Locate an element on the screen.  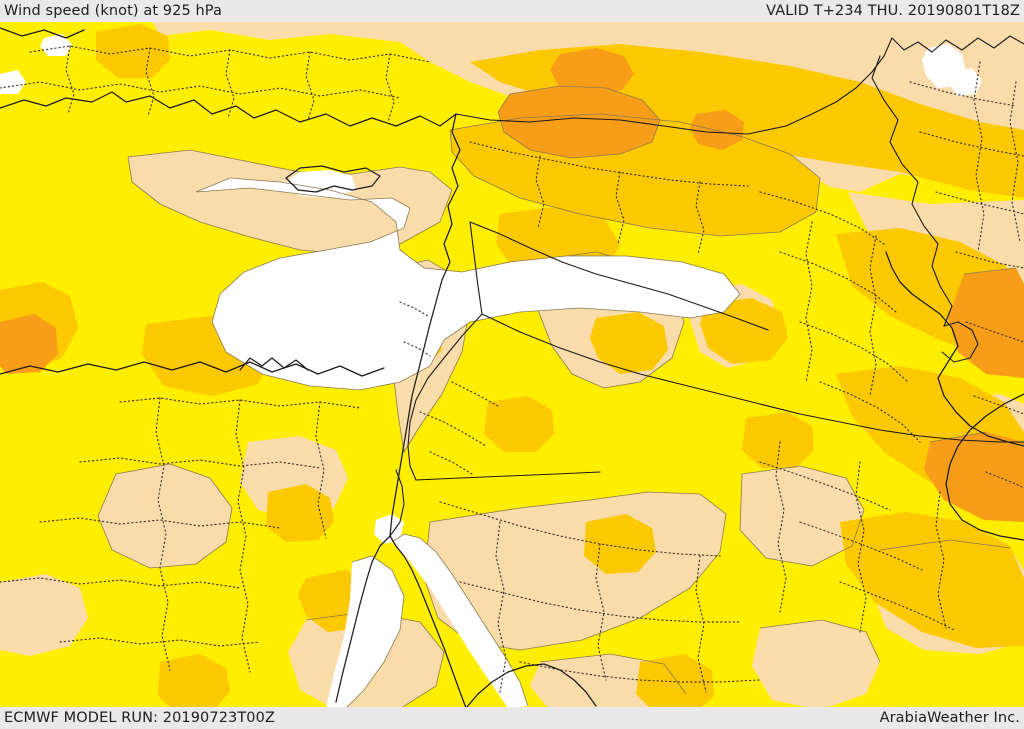
map-title: Wind speed (knot) at 925 hPa is located at coordinates (113, 11).